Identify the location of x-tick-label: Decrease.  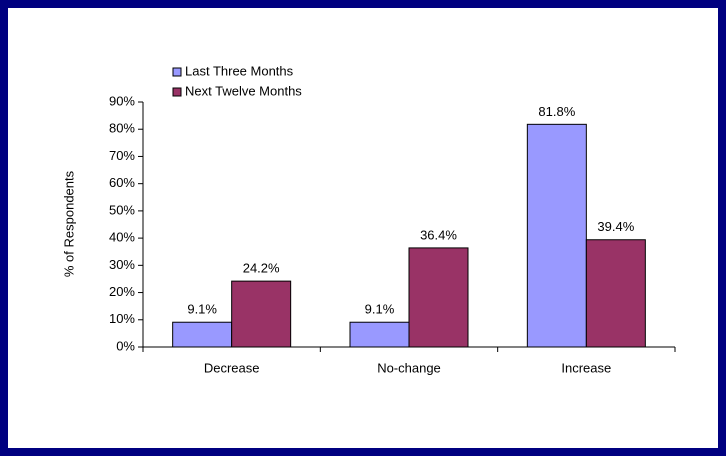
(232, 367).